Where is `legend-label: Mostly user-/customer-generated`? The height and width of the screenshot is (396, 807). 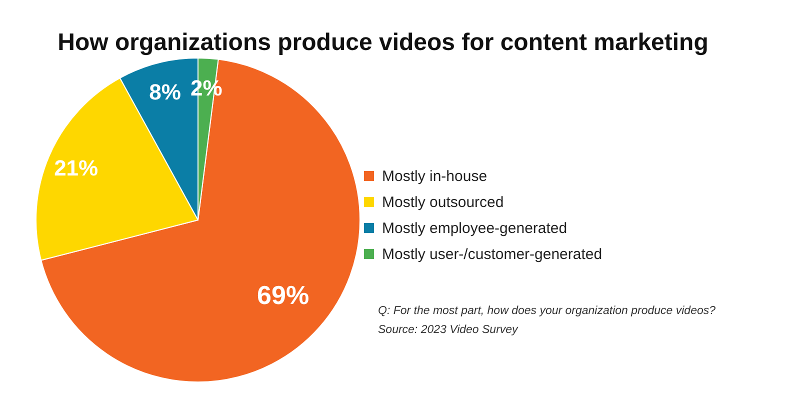 legend-label: Mostly user-/customer-generated is located at coordinates (492, 254).